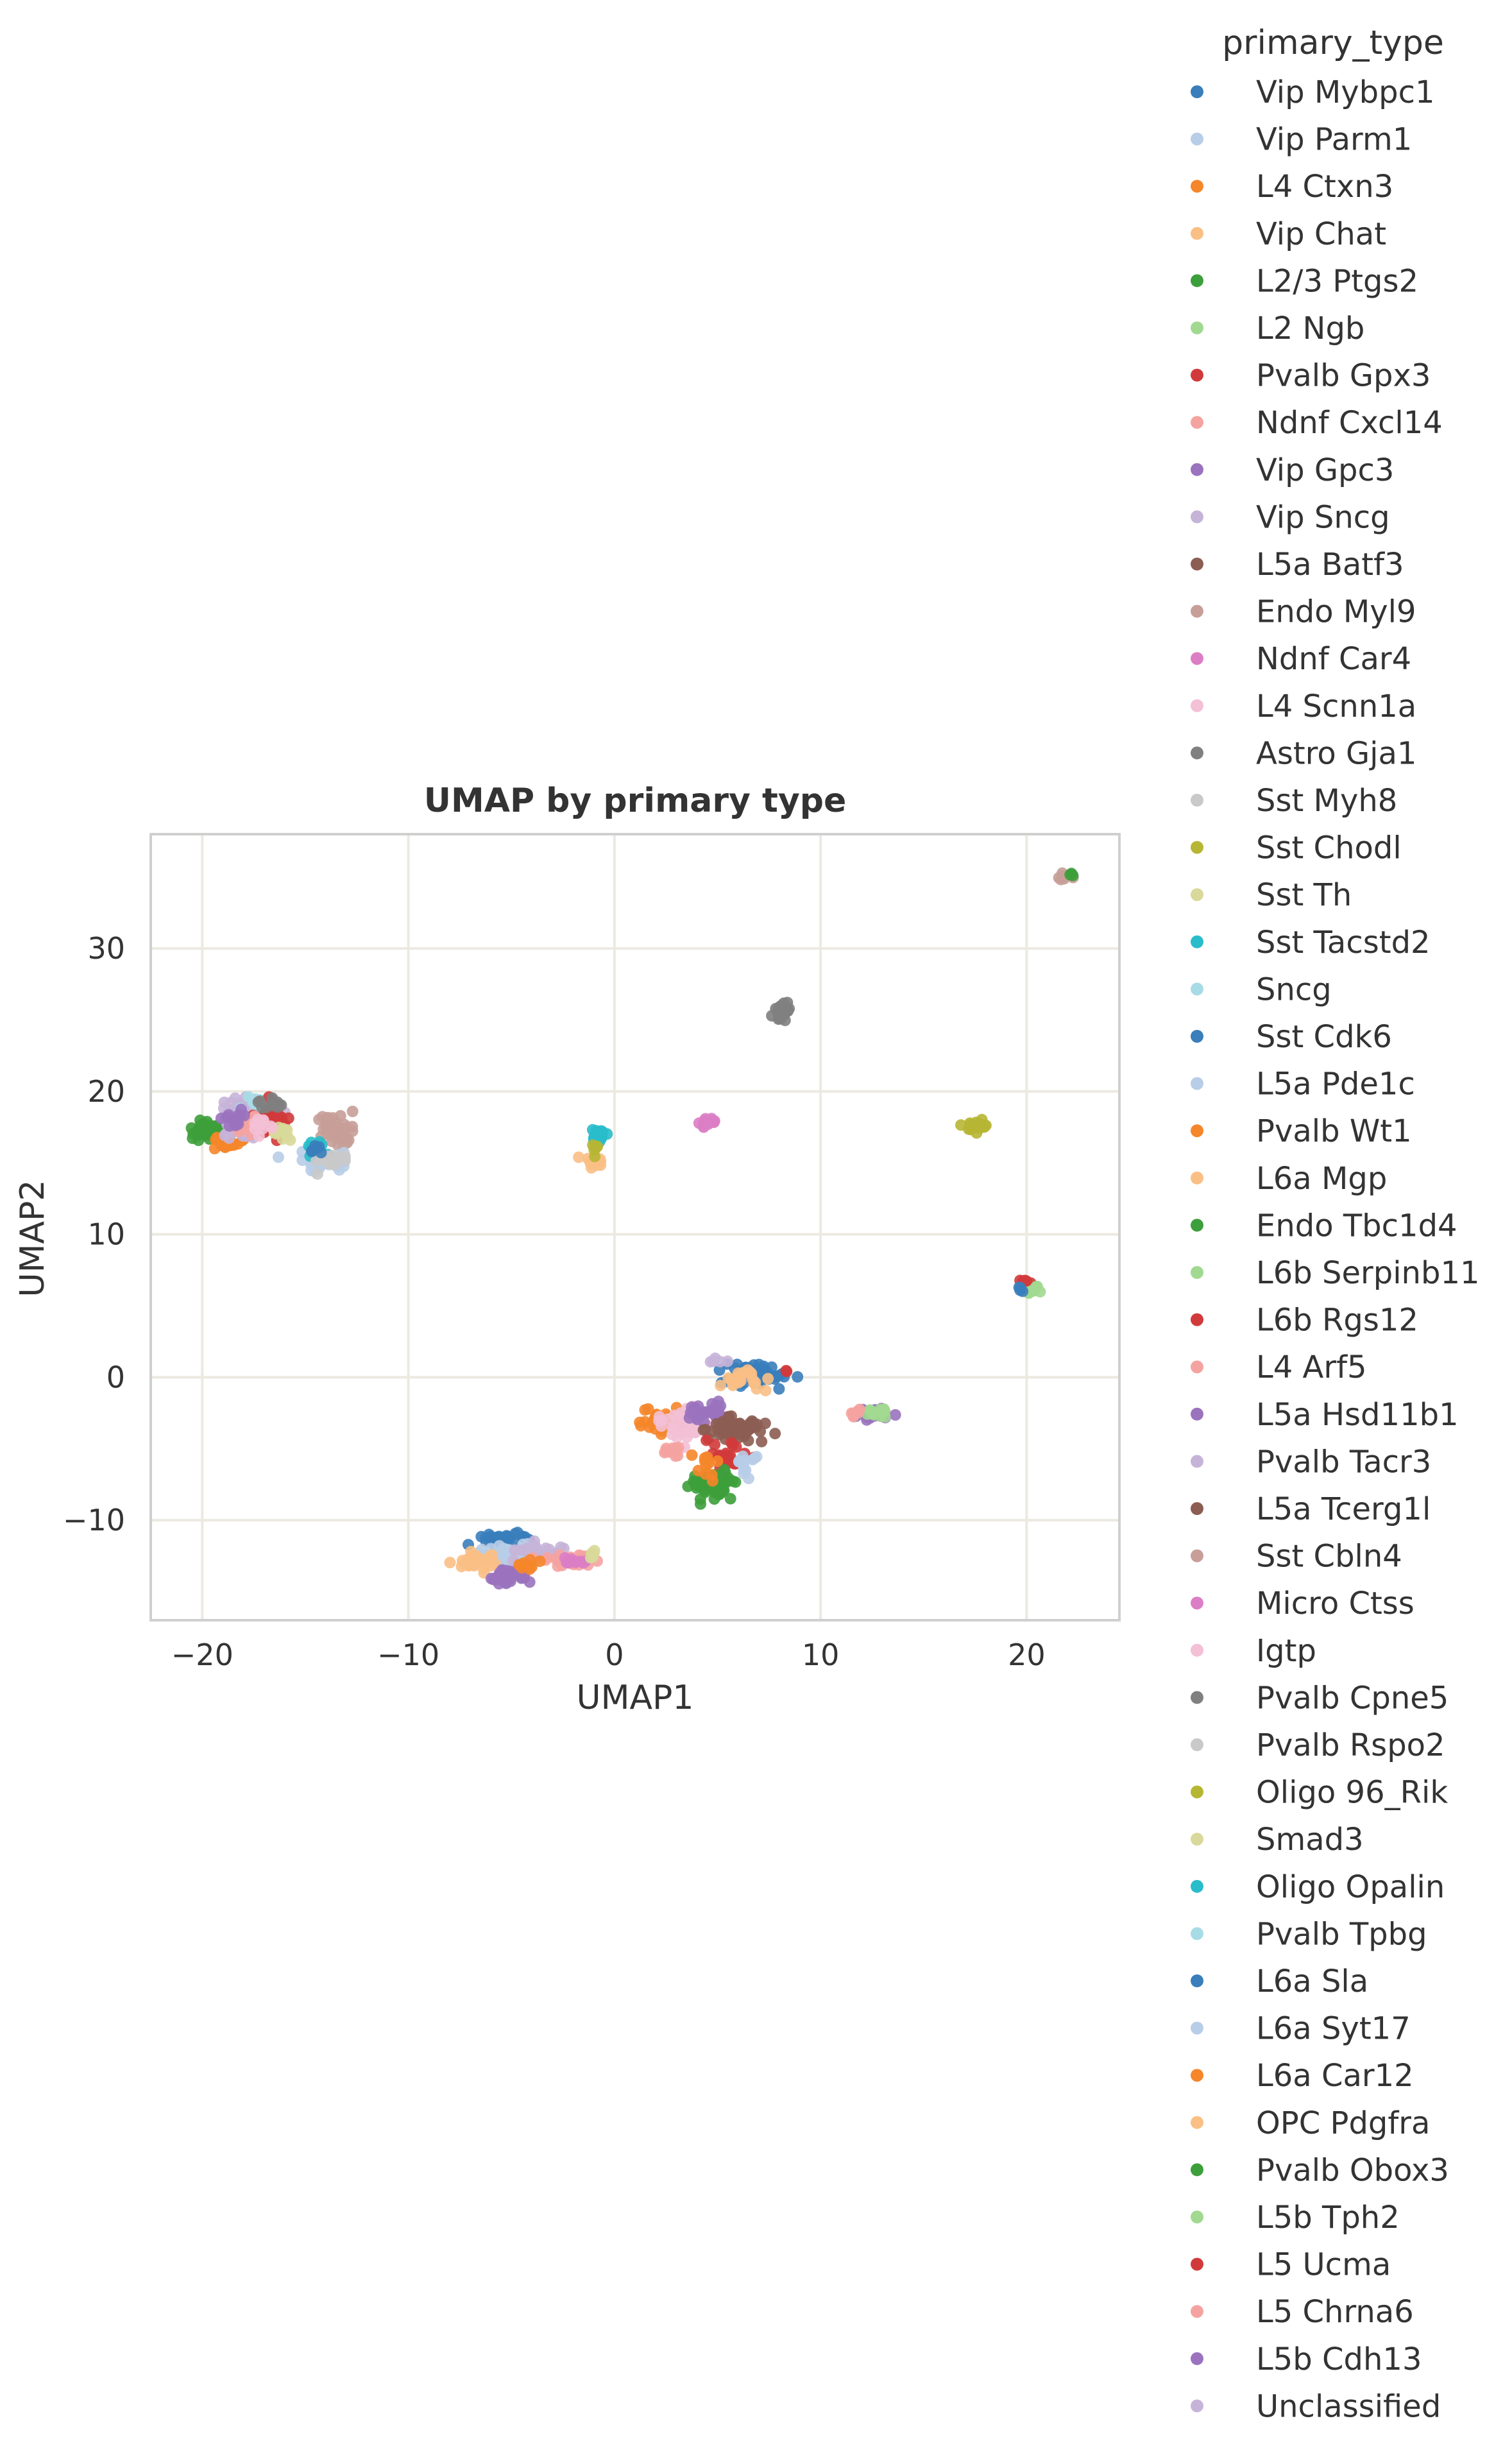 This screenshot has width=1512, height=2439. I want to click on legend-label: L2/3 Ptgs2, so click(1337, 281).